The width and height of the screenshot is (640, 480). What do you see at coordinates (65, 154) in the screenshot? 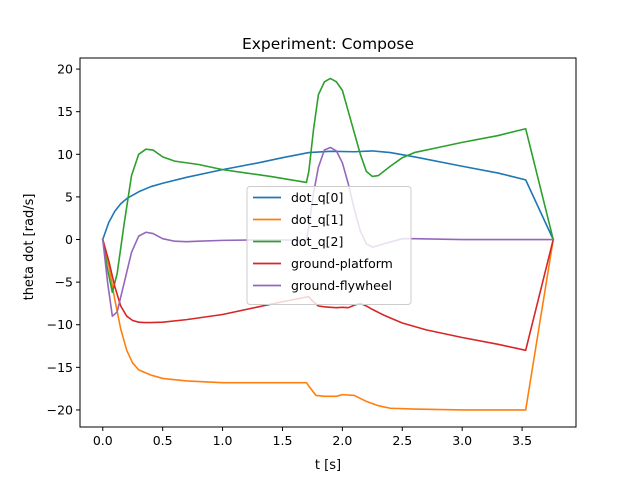
I see `y-tick-label: 10` at bounding box center [65, 154].